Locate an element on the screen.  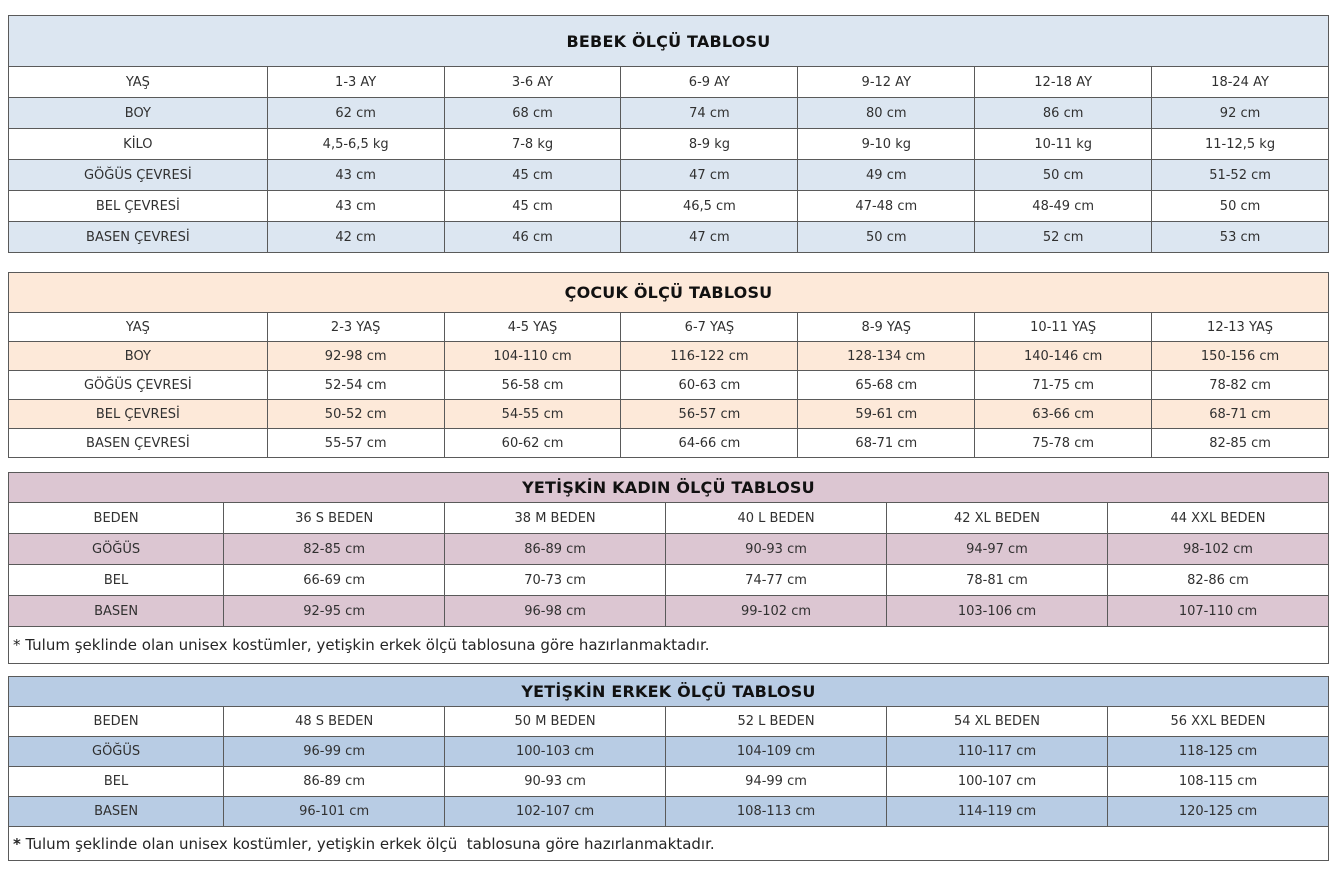
table-title-row: YETİŞKİN ERKEK ÖLÇÜ TABLOSU is located at coordinates (668, 691).